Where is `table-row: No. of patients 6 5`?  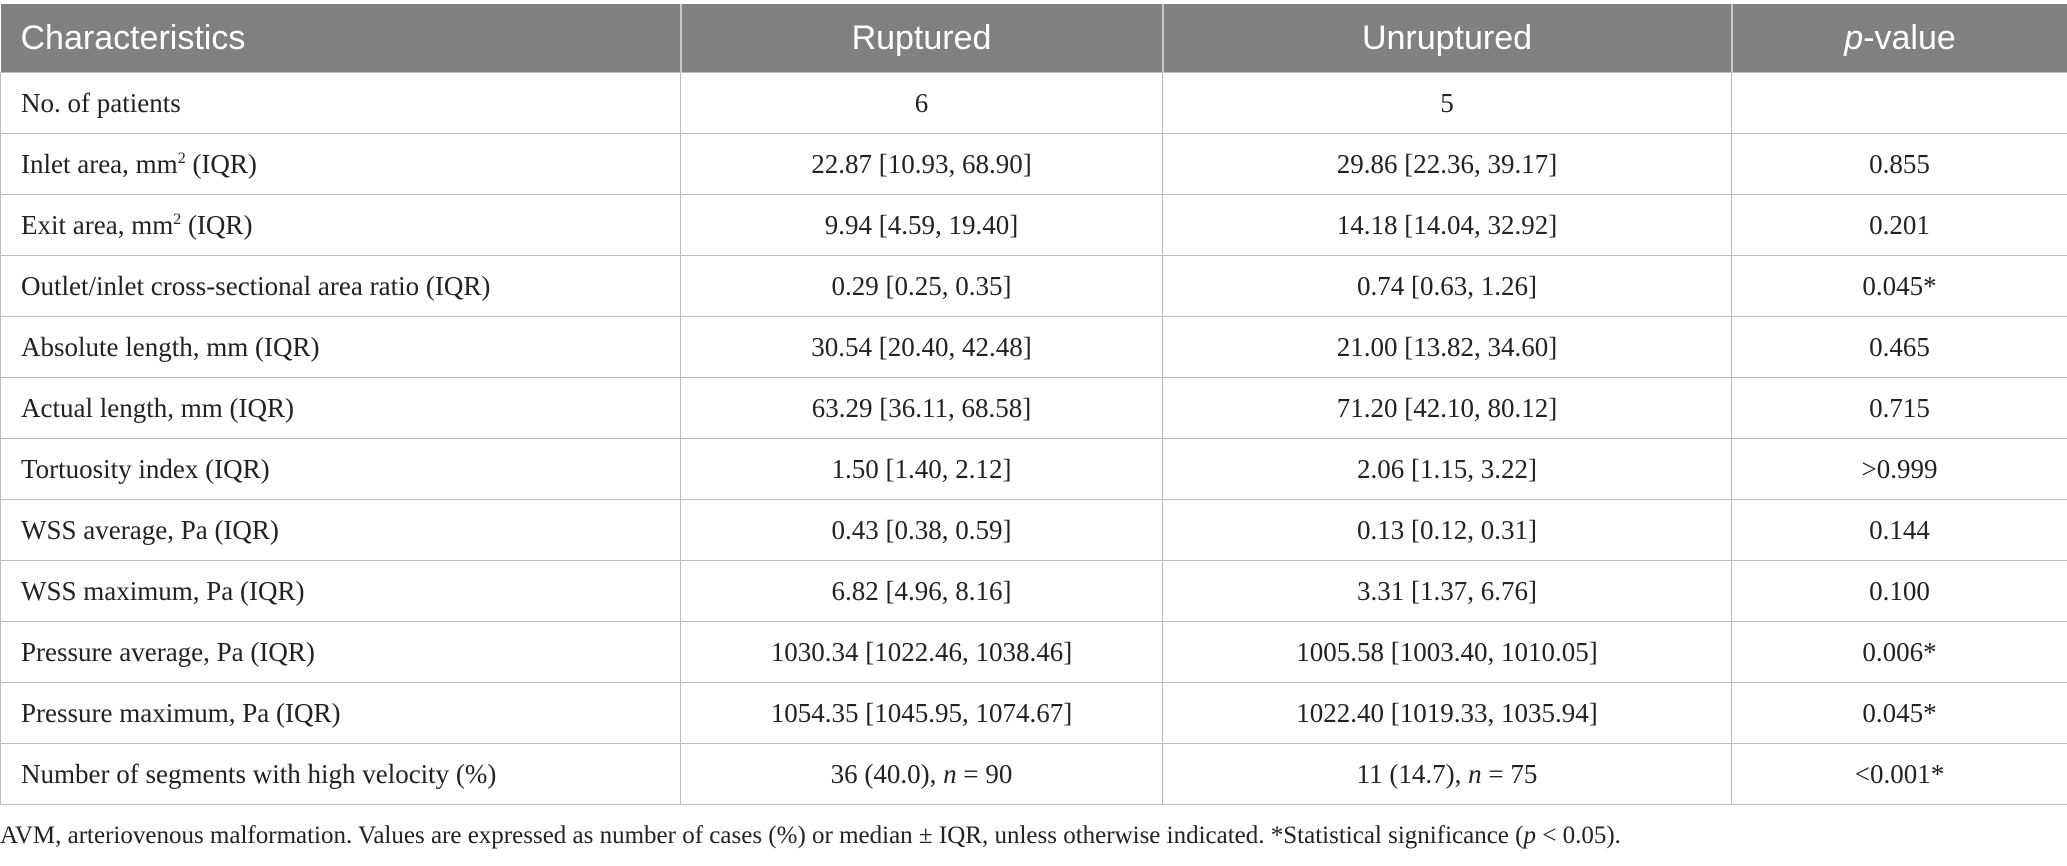 table-row: No. of patients 6 5 is located at coordinates (1033, 103).